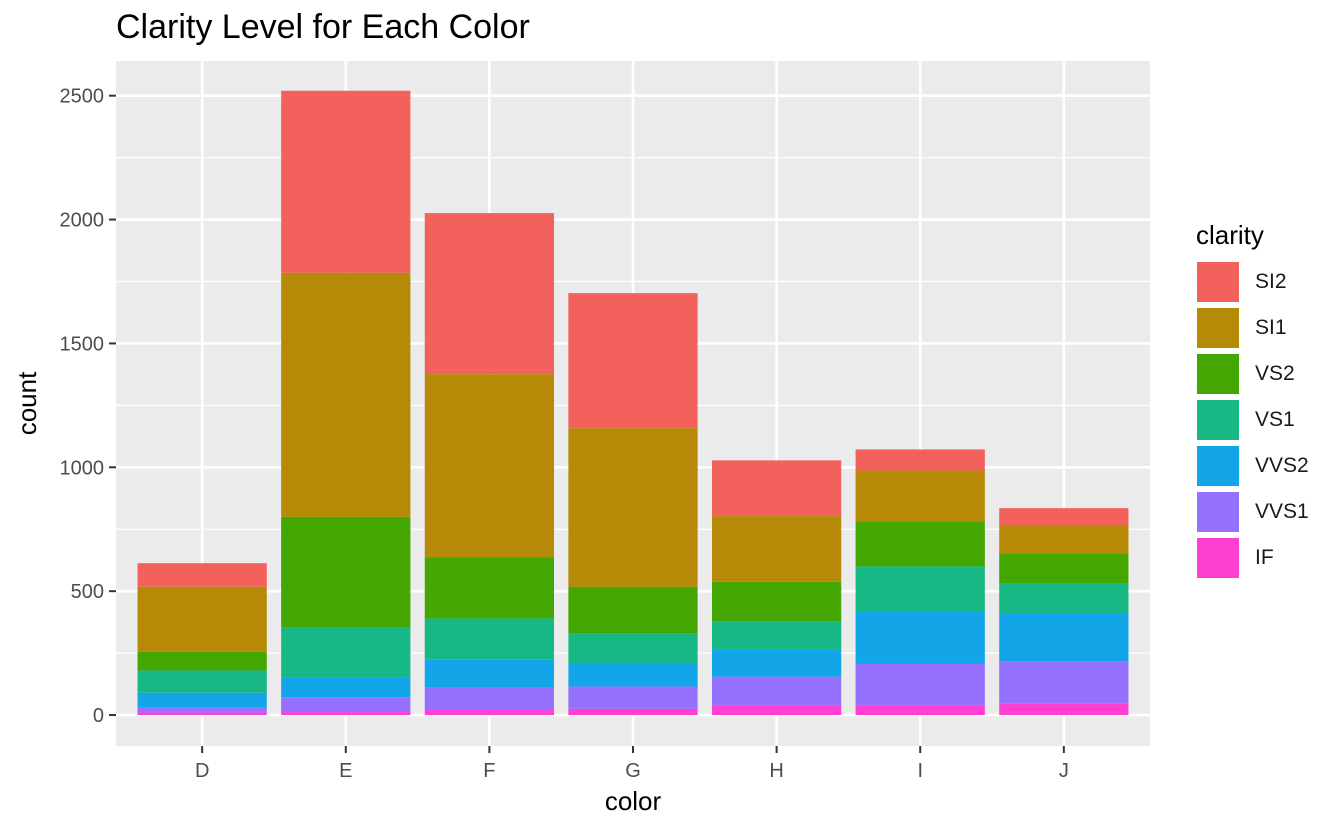 Image resolution: width=1344 pixels, height=830 pixels. I want to click on bar-F-SI1, so click(489, 466).